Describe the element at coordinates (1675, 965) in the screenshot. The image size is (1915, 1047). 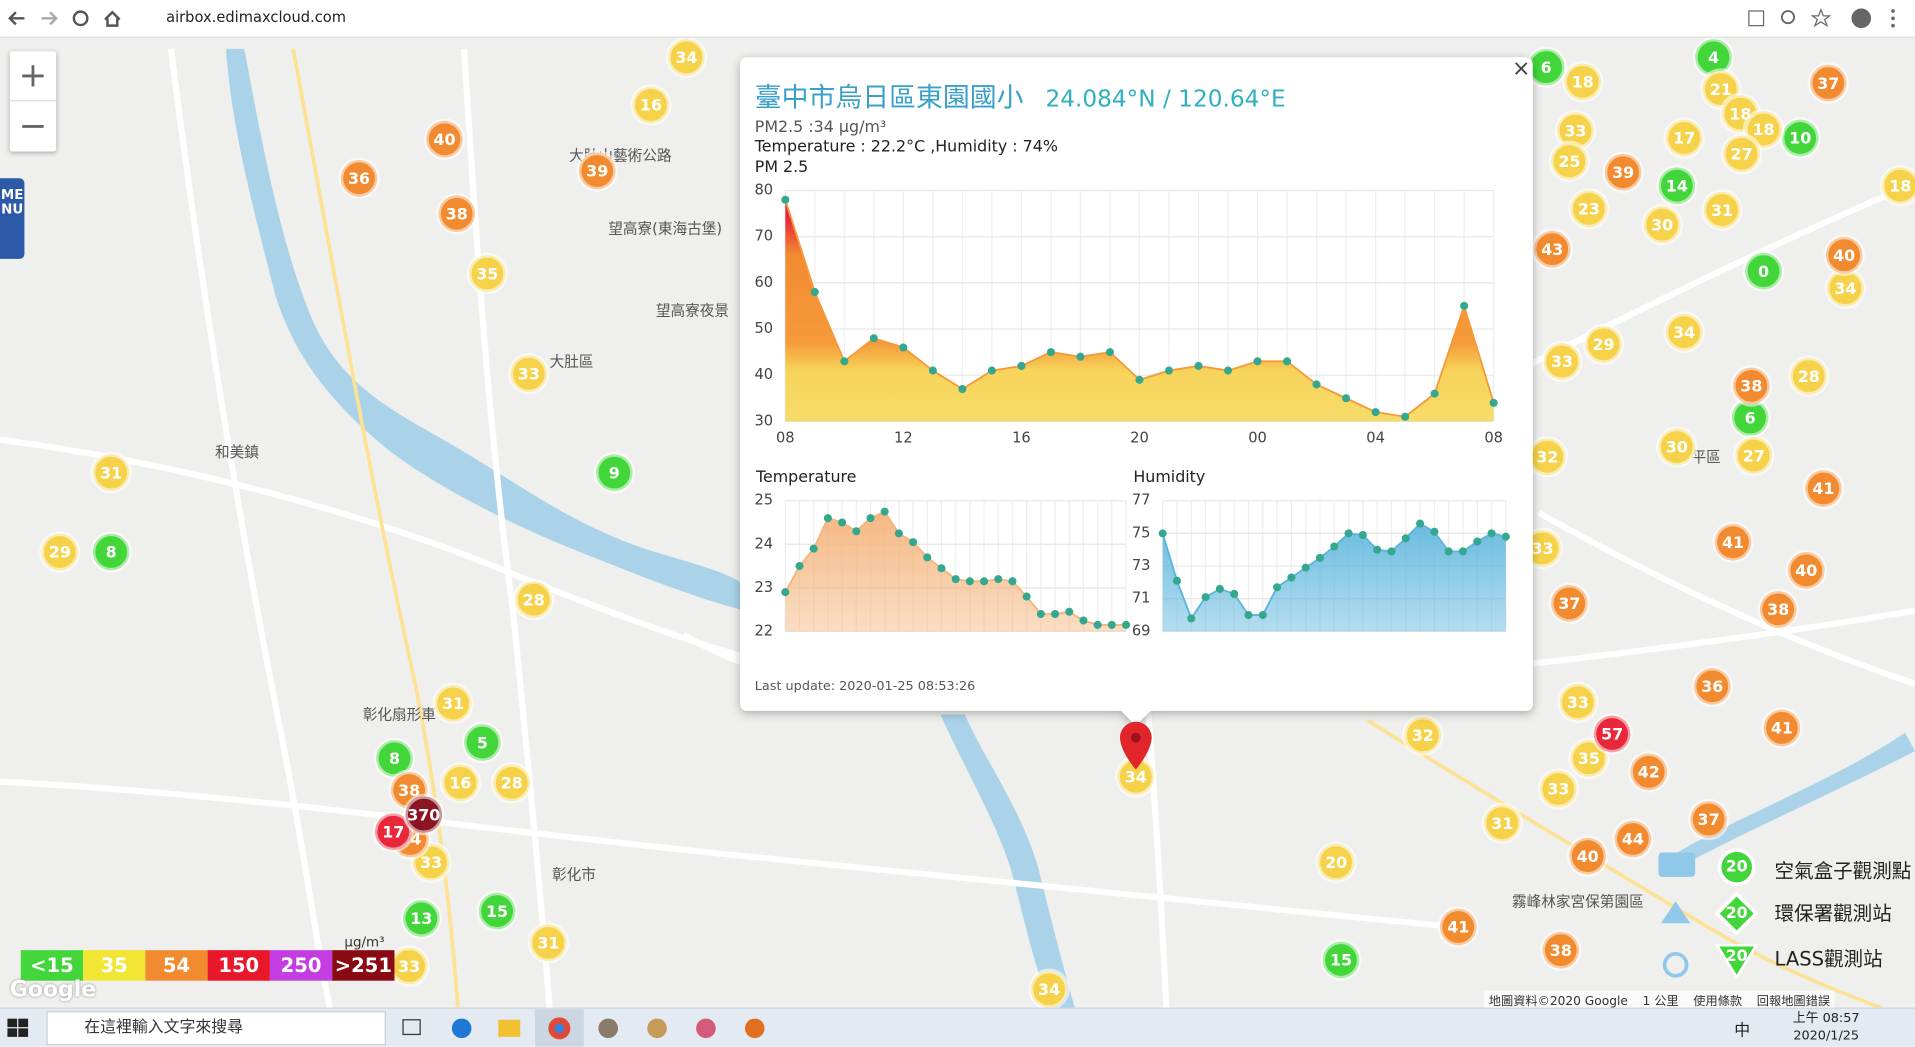
I see `lass-icon` at that location.